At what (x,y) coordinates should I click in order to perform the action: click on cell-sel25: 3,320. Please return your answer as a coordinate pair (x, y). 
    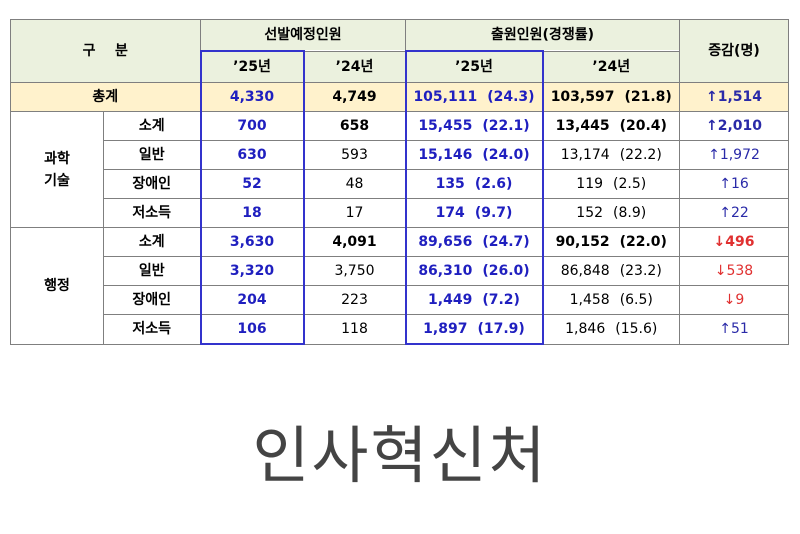
    Looking at the image, I should click on (252, 271).